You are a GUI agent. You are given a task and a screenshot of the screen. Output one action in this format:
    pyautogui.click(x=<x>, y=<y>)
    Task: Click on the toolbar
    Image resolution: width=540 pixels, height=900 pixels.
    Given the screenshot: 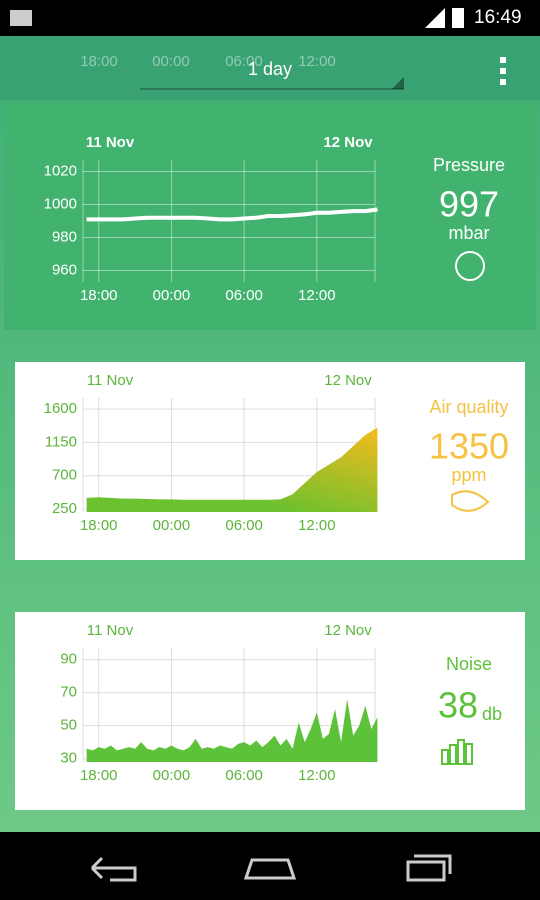 What is the action you would take?
    pyautogui.click(x=270, y=68)
    